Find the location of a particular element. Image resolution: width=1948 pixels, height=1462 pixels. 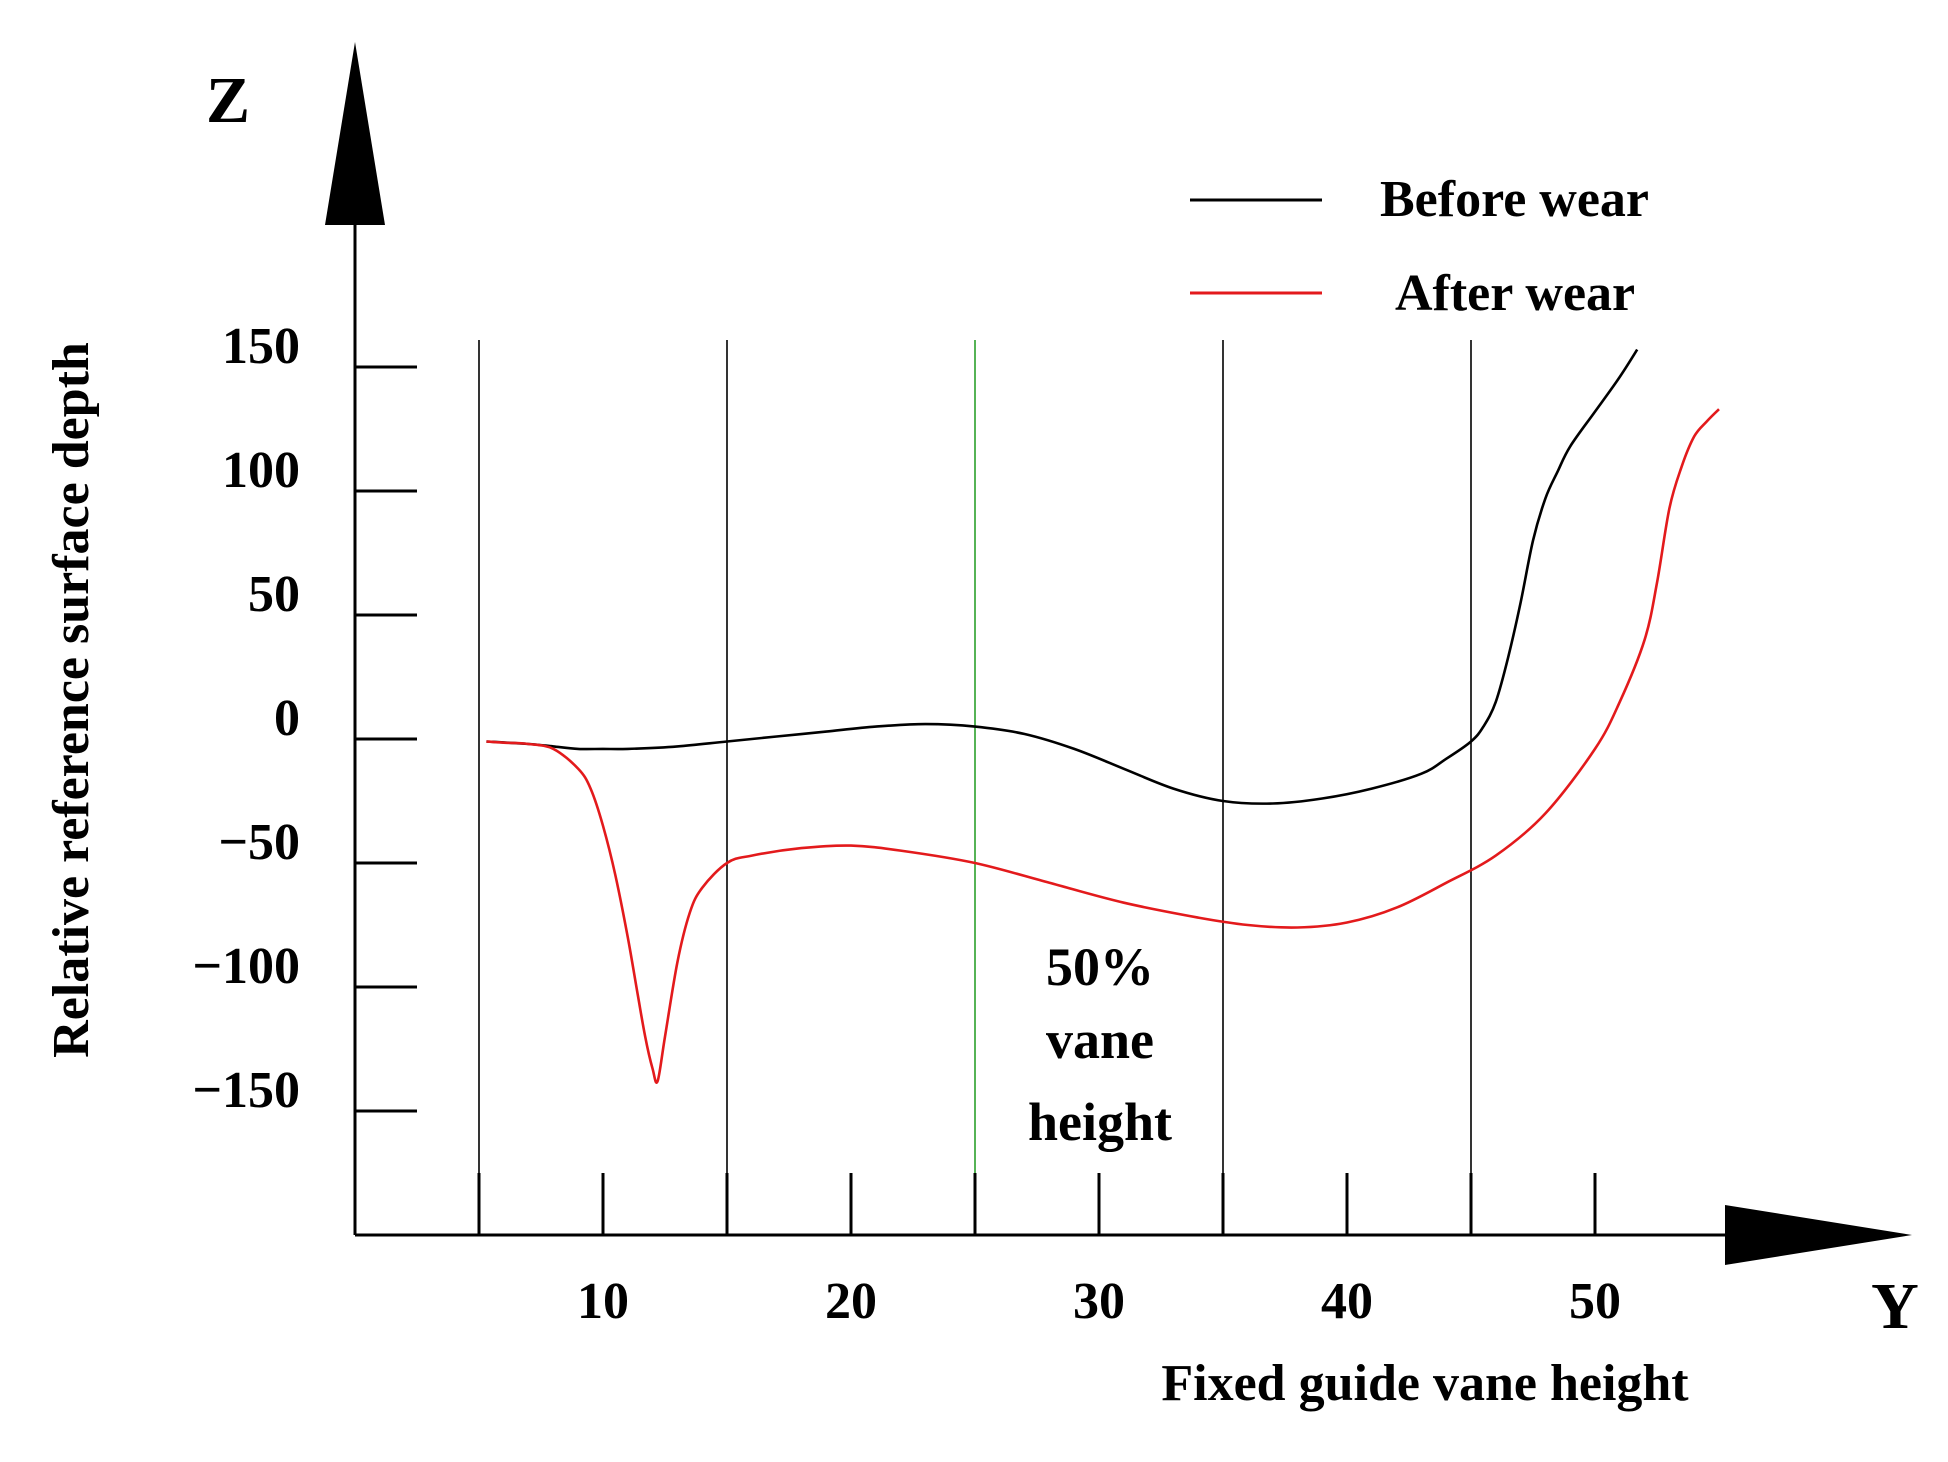

x-tick-label: 40 is located at coordinates (1347, 1301).